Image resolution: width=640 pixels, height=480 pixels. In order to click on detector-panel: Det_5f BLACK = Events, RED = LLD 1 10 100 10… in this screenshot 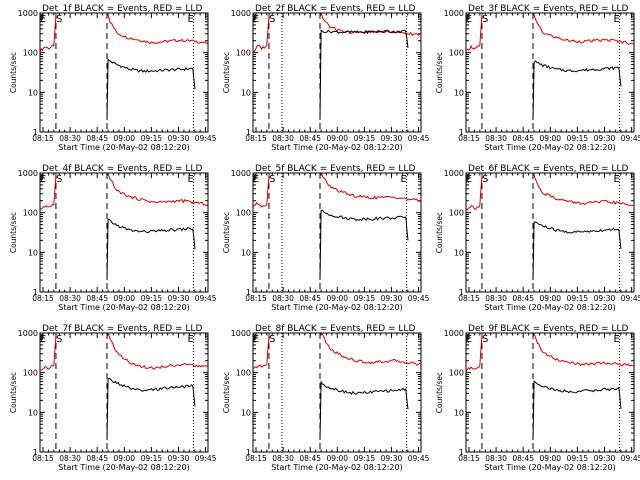, I will do `click(326, 238)`.